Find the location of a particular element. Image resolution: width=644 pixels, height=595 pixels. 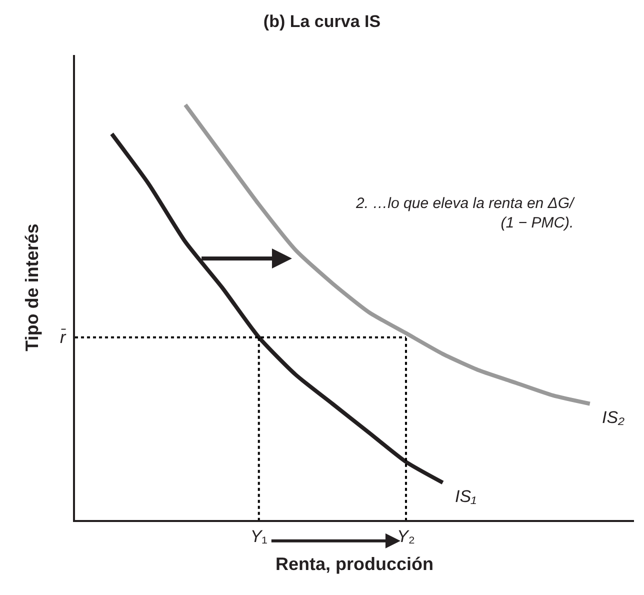

x-tick-label: Y₂ is located at coordinates (406, 536).